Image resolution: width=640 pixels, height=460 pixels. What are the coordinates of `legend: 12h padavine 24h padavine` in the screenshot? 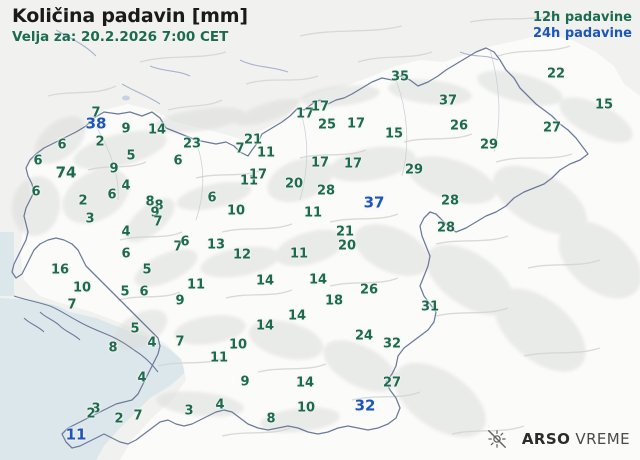 It's located at (582, 26).